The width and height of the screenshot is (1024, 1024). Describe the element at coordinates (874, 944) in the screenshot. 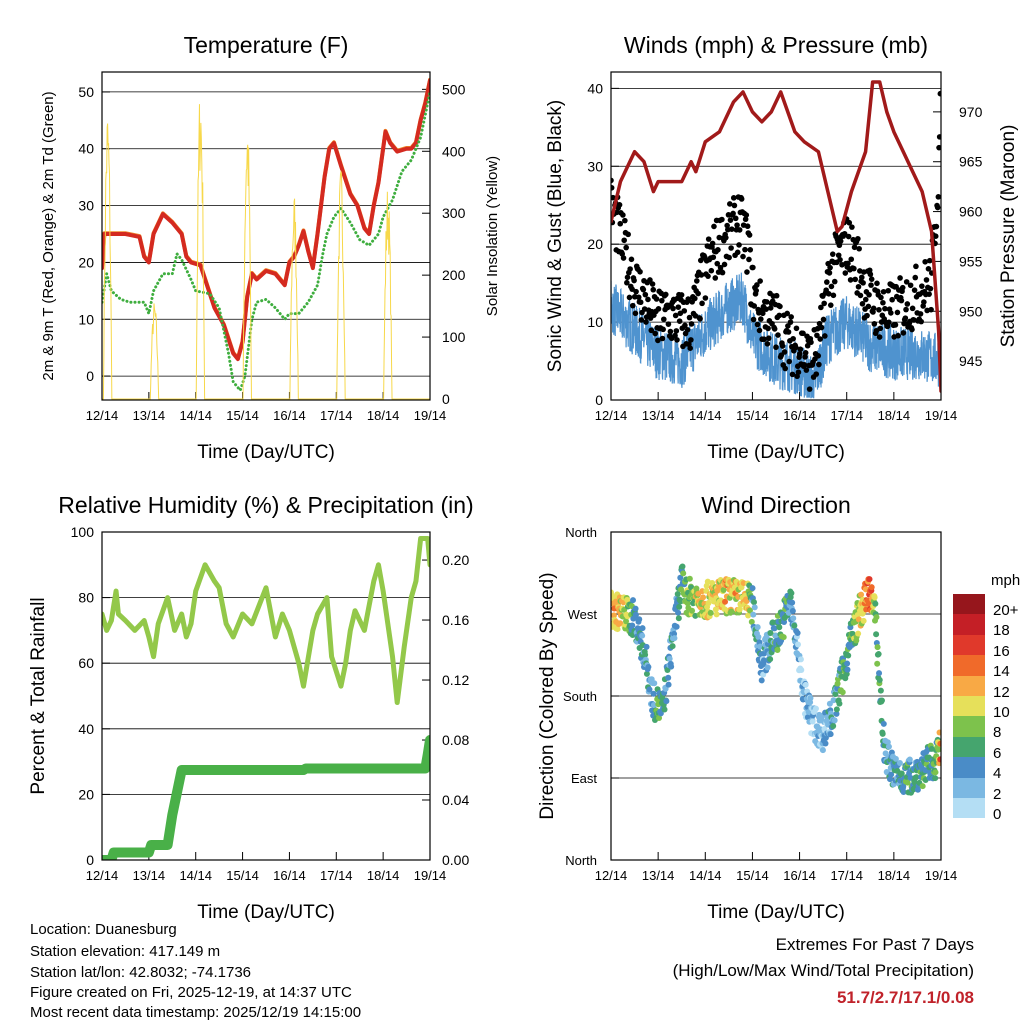

I see `extremes-title: Extremes For Past 7 Days` at that location.